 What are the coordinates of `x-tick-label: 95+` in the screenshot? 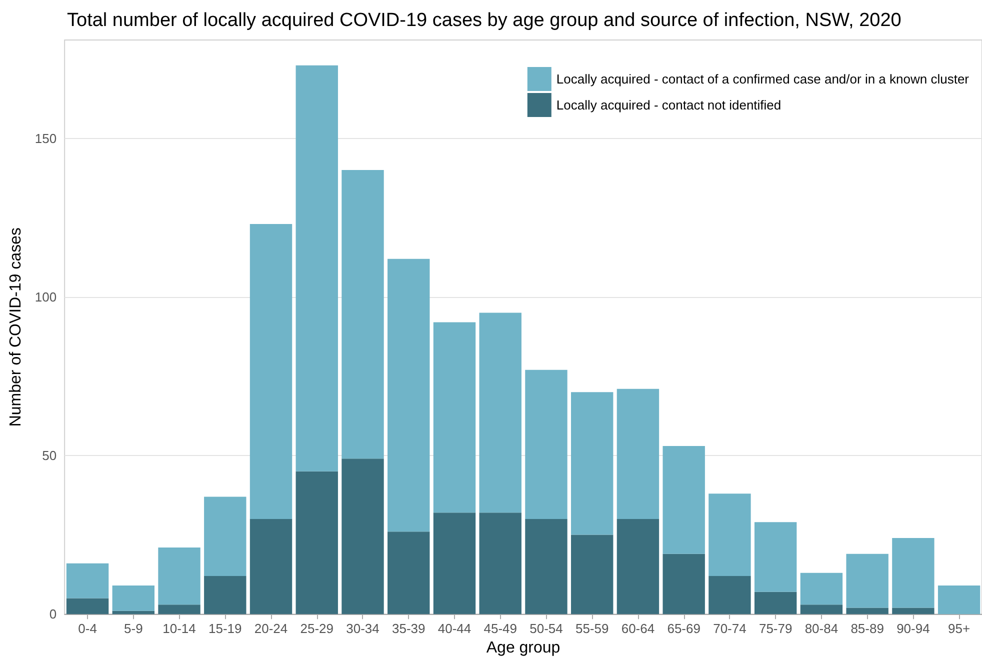 It's located at (959, 628).